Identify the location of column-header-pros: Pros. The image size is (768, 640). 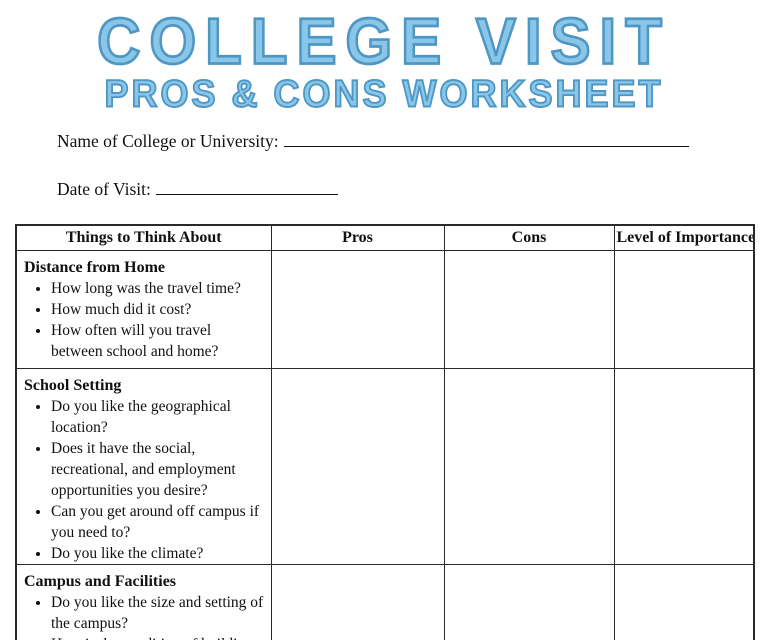
(357, 237).